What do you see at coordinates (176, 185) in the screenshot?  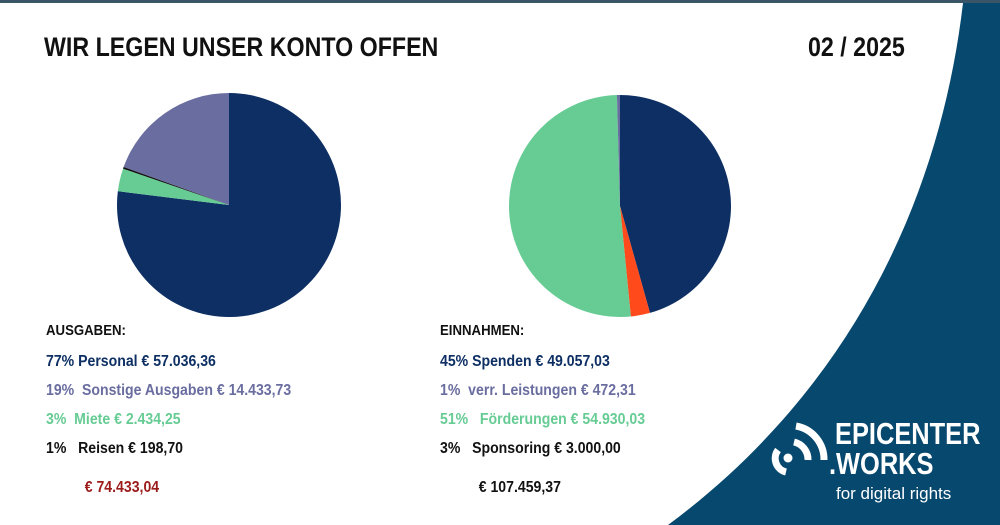 I see `pie-slice-reisen` at bounding box center [176, 185].